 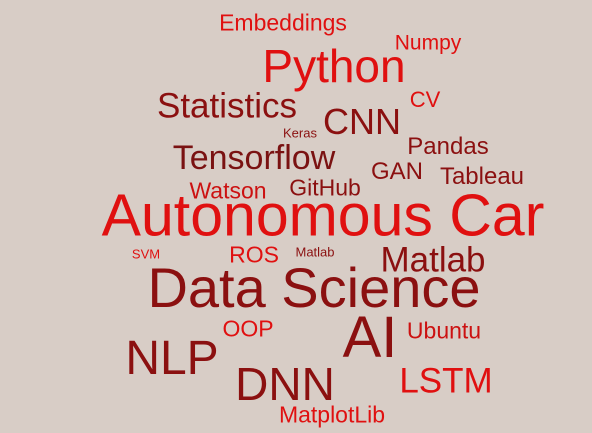 I want to click on word-nlp: NLP, so click(x=172, y=358).